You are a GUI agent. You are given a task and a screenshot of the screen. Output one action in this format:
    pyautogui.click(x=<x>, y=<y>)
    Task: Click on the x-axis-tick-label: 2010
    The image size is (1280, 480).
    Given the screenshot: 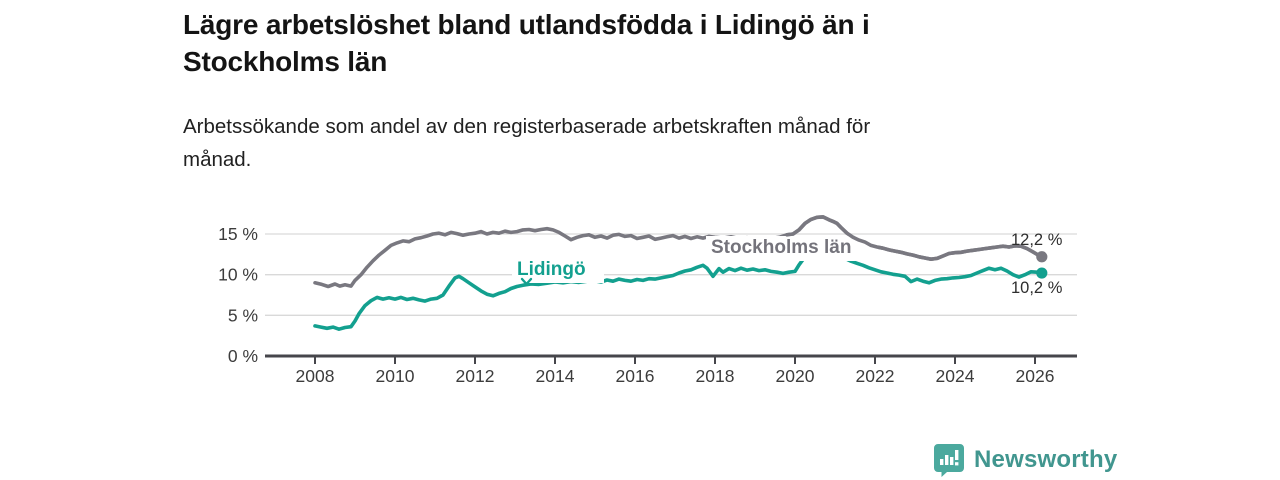 What is the action you would take?
    pyautogui.click(x=395, y=376)
    